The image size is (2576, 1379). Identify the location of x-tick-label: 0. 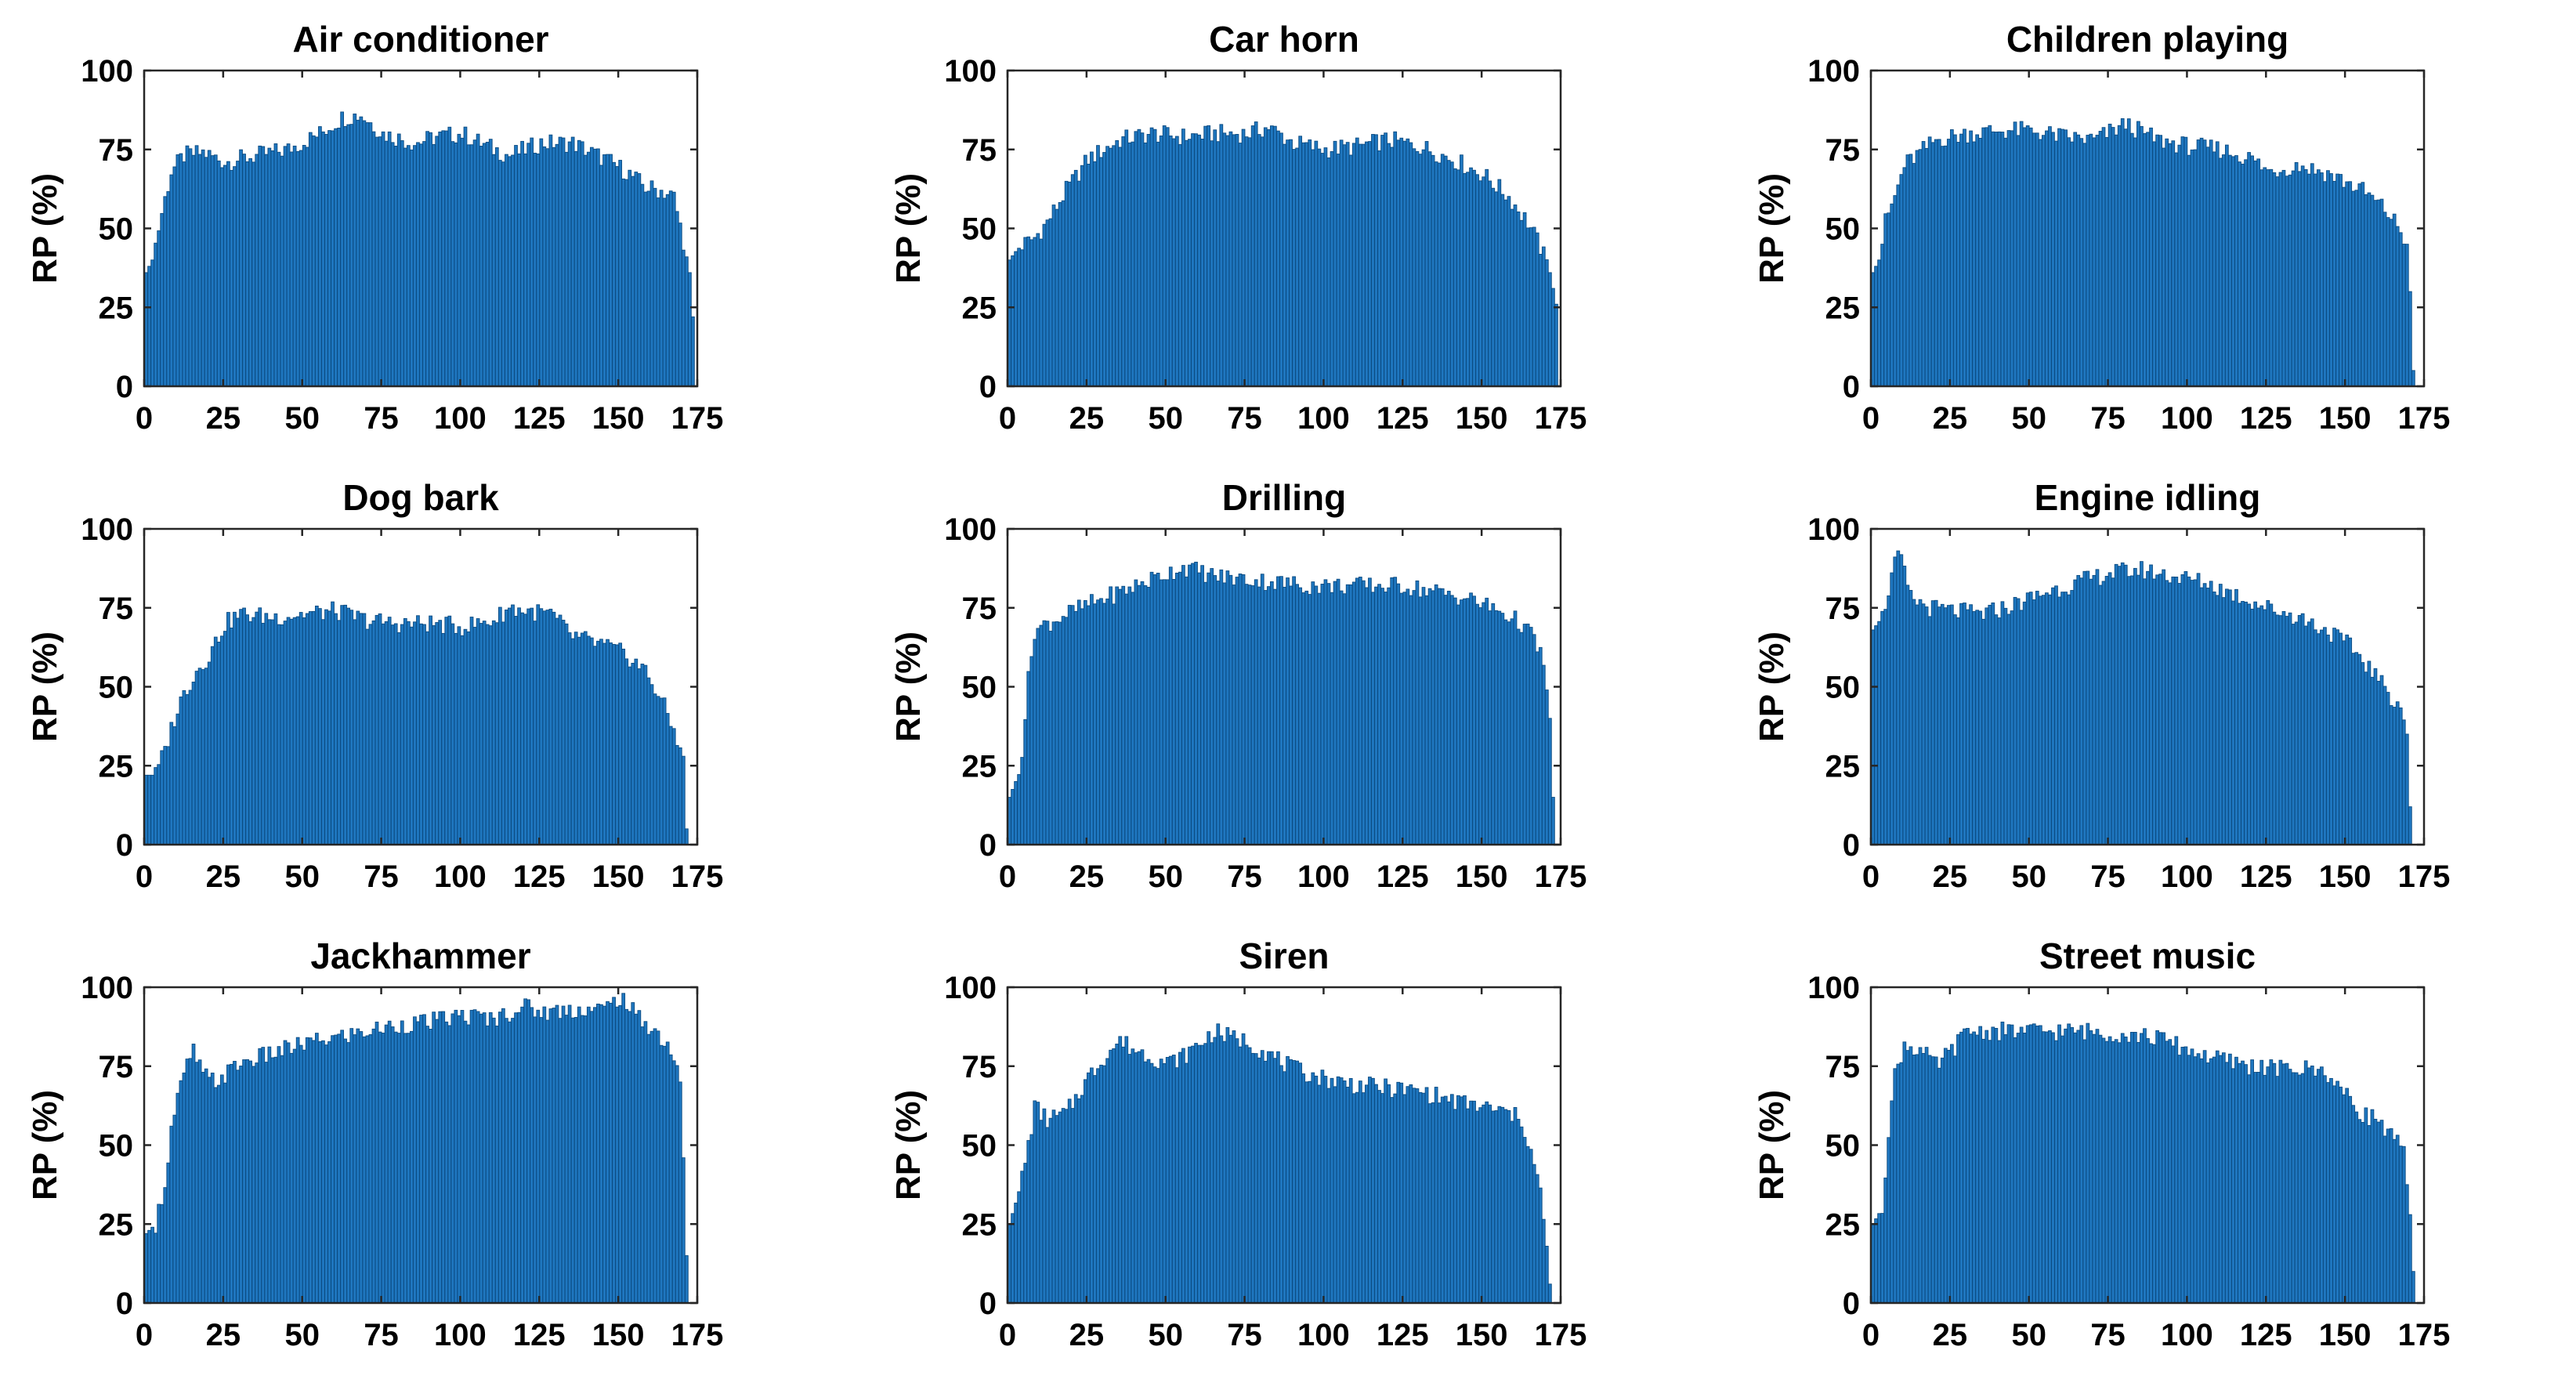
(1008, 1335).